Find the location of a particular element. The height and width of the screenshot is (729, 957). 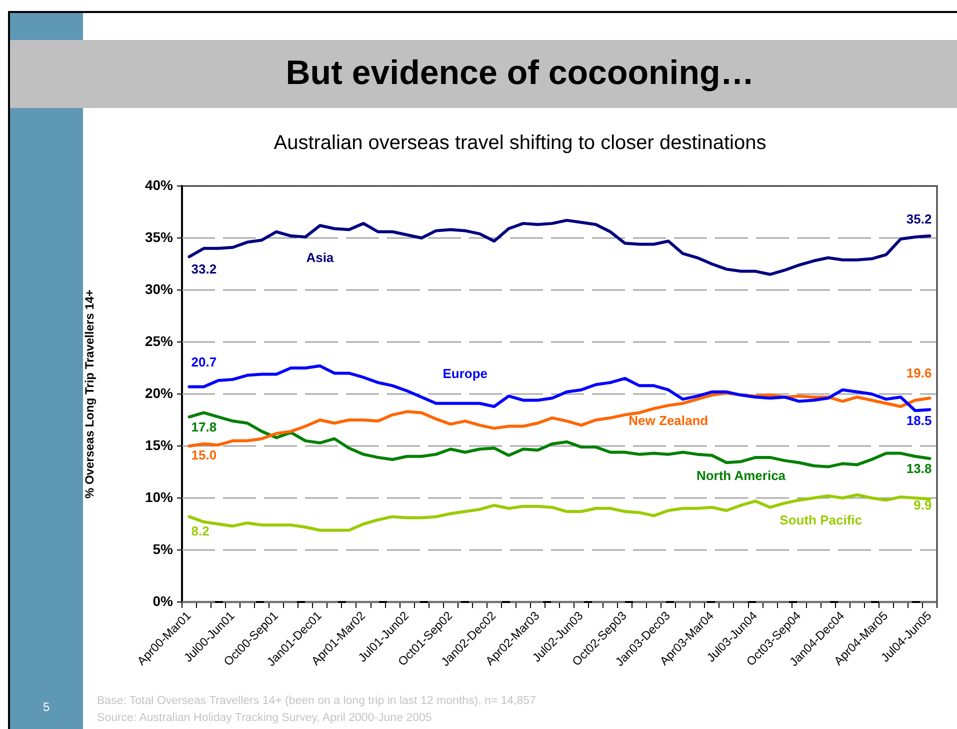

data-label: 9.9 is located at coordinates (923, 505).